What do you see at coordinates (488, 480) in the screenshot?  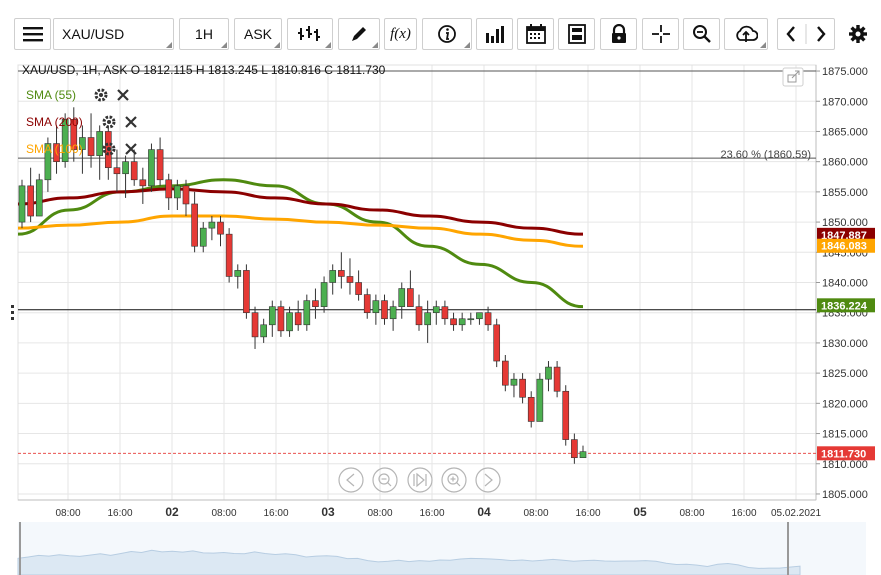 I see `scroll-right-icon` at bounding box center [488, 480].